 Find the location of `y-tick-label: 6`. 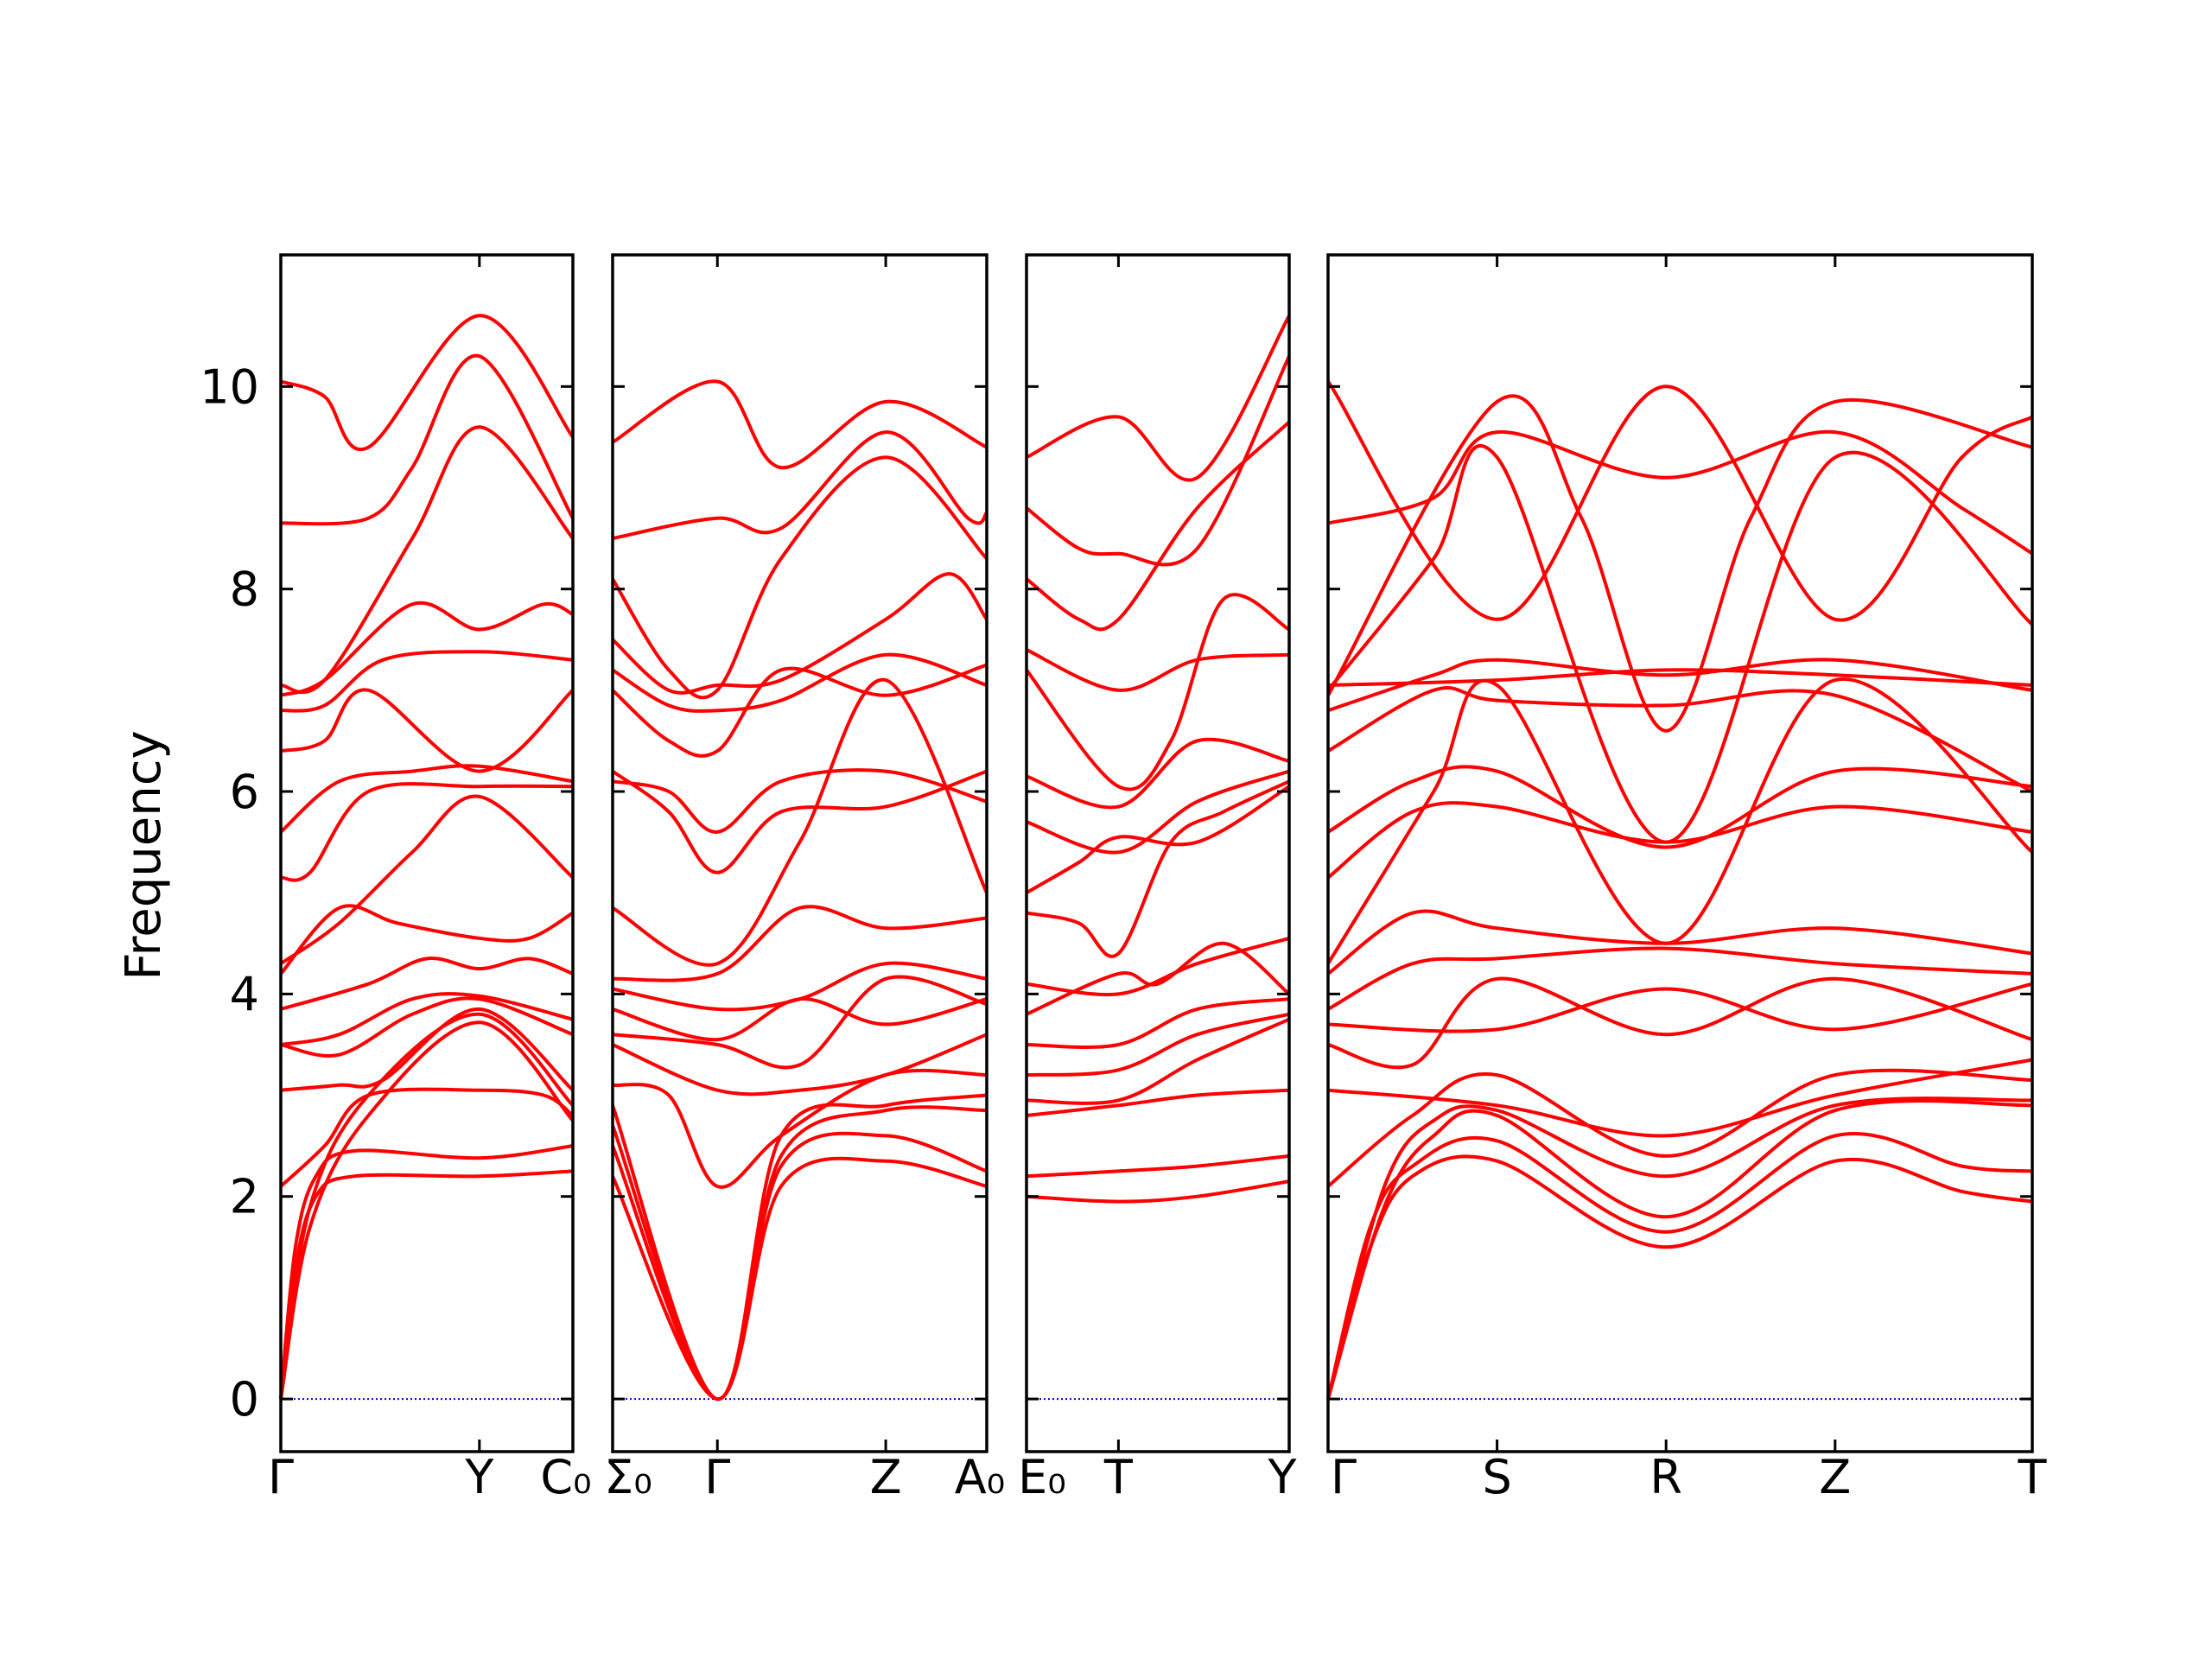

y-tick-label: 6 is located at coordinates (244, 792).